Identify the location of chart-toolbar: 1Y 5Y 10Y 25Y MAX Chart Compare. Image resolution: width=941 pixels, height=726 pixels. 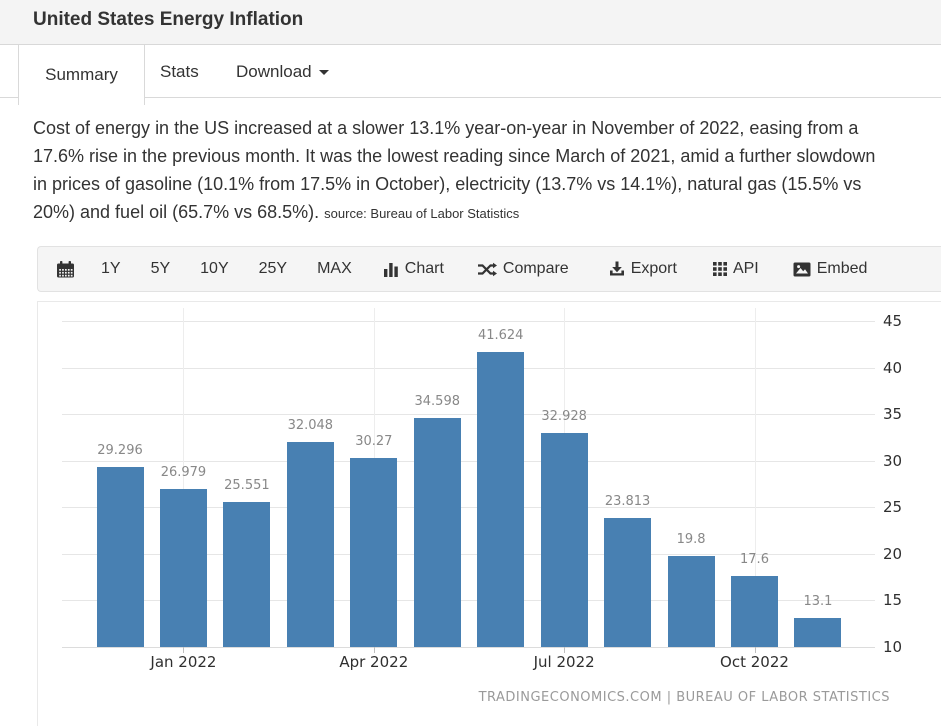
(489, 269).